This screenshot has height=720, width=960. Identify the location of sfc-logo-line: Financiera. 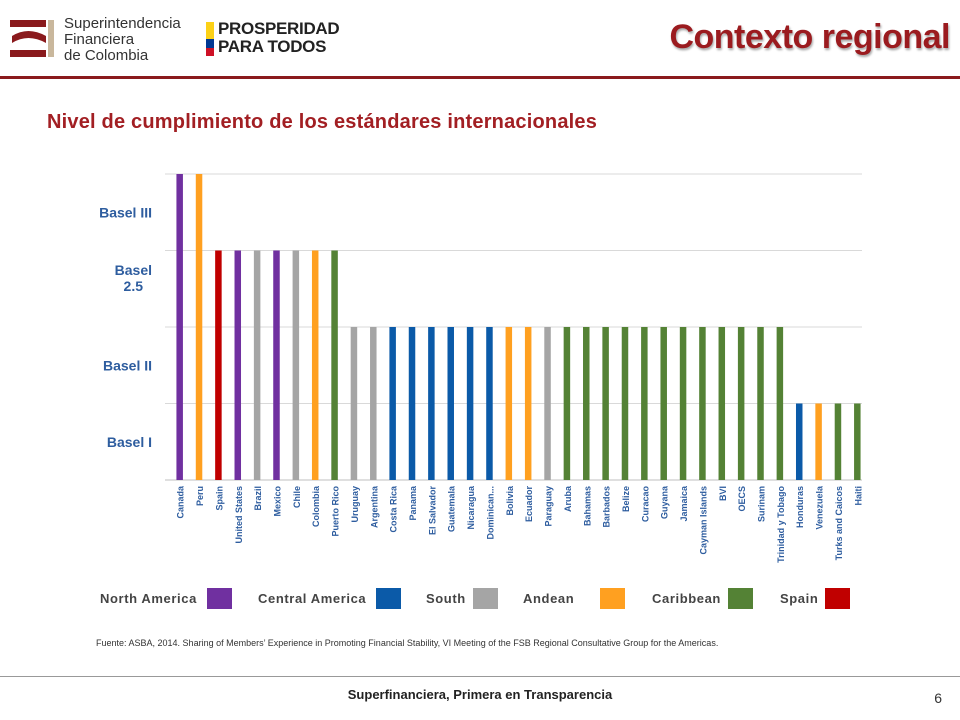
(99, 39).